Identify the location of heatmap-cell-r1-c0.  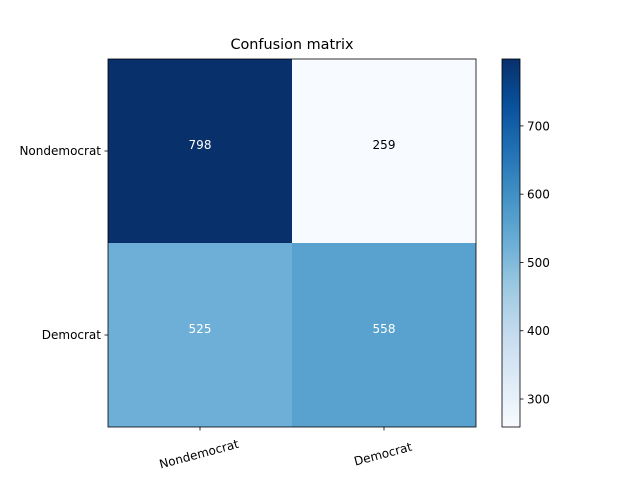
(200, 335).